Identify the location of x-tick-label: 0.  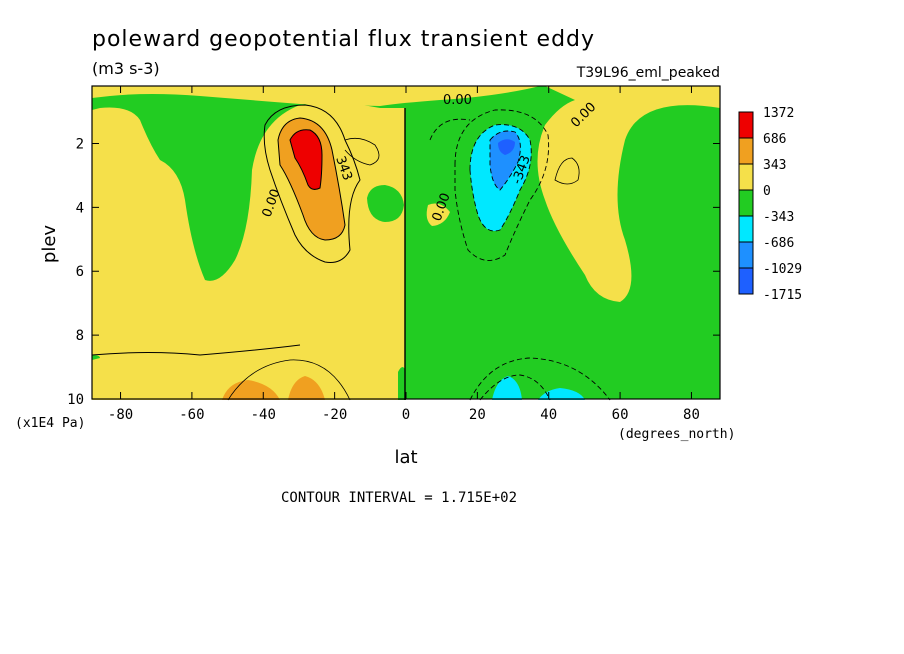
(406, 415).